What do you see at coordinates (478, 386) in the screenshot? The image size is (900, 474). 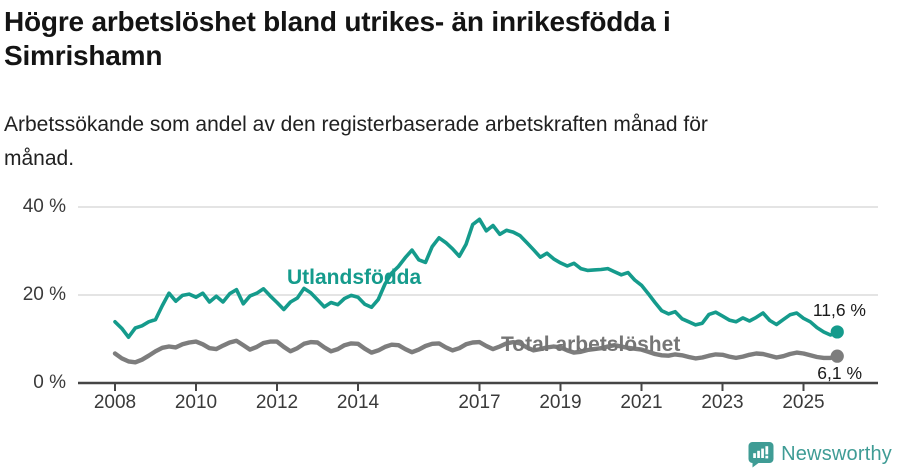 I see `x-axis` at bounding box center [478, 386].